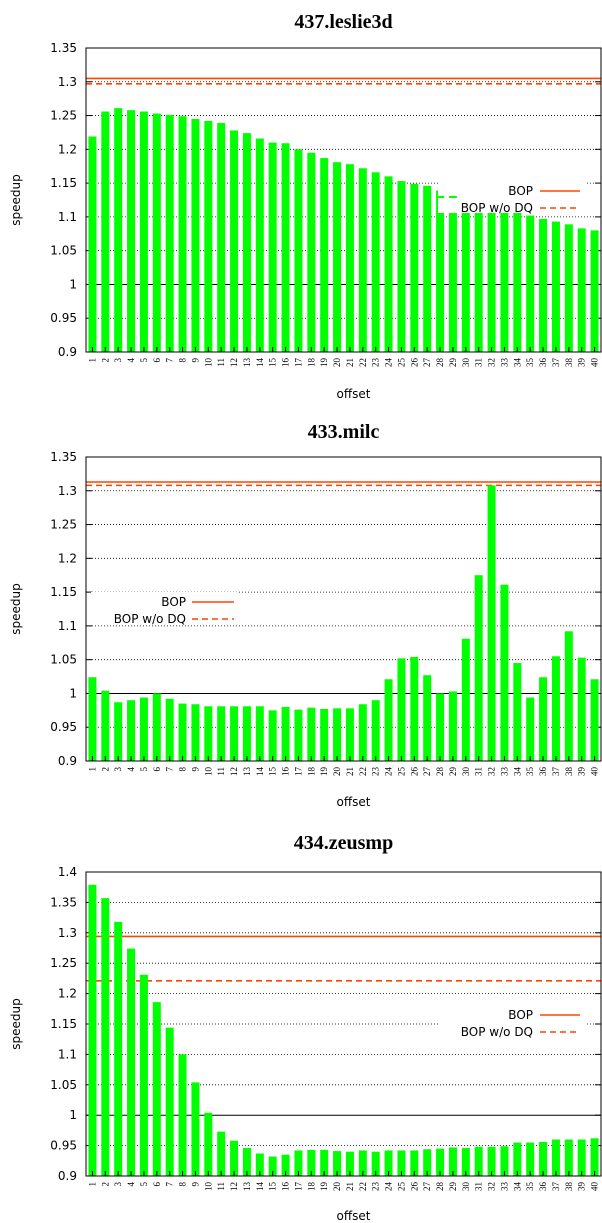  I want to click on x-tick-label: 11, so click(221, 771).